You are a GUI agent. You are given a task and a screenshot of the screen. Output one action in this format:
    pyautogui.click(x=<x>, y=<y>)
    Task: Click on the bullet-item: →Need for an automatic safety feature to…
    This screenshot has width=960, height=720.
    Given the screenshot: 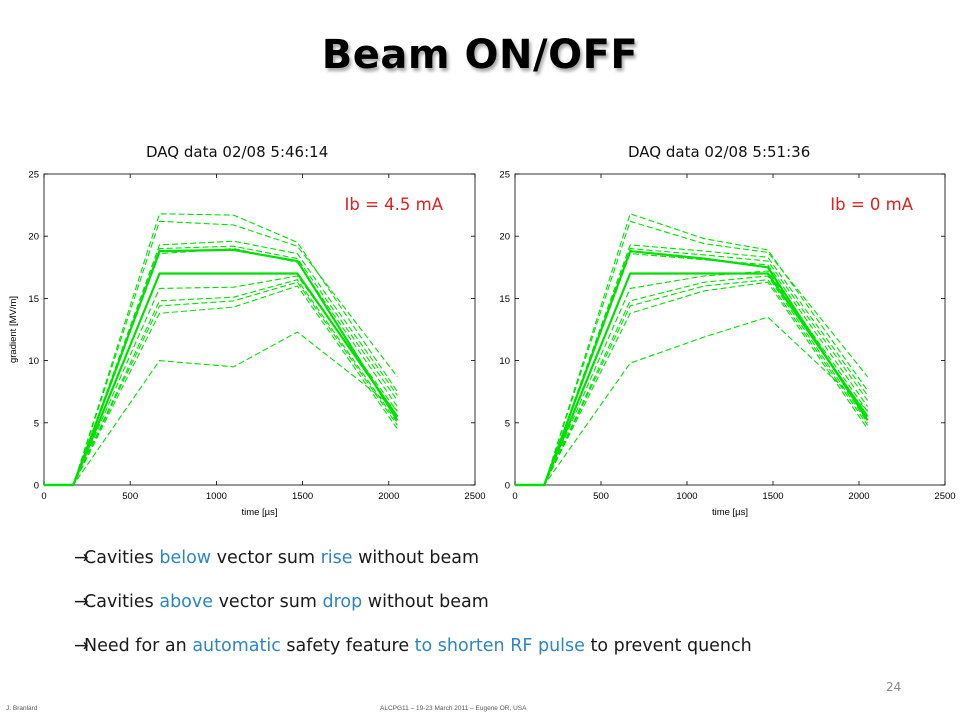 What is the action you would take?
    pyautogui.click(x=413, y=655)
    